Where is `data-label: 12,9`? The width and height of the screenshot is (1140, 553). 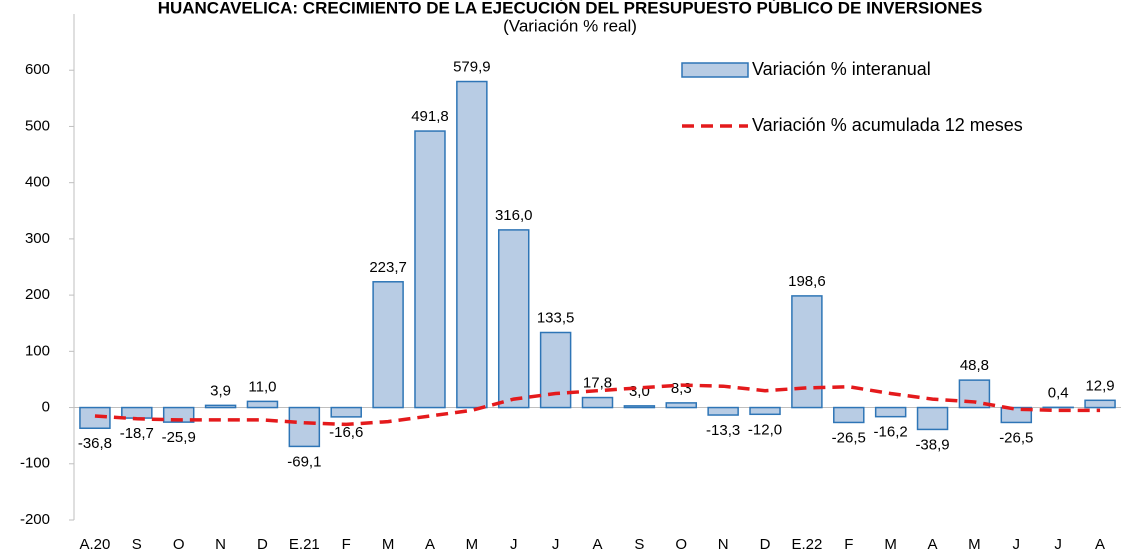 data-label: 12,9 is located at coordinates (1099, 385).